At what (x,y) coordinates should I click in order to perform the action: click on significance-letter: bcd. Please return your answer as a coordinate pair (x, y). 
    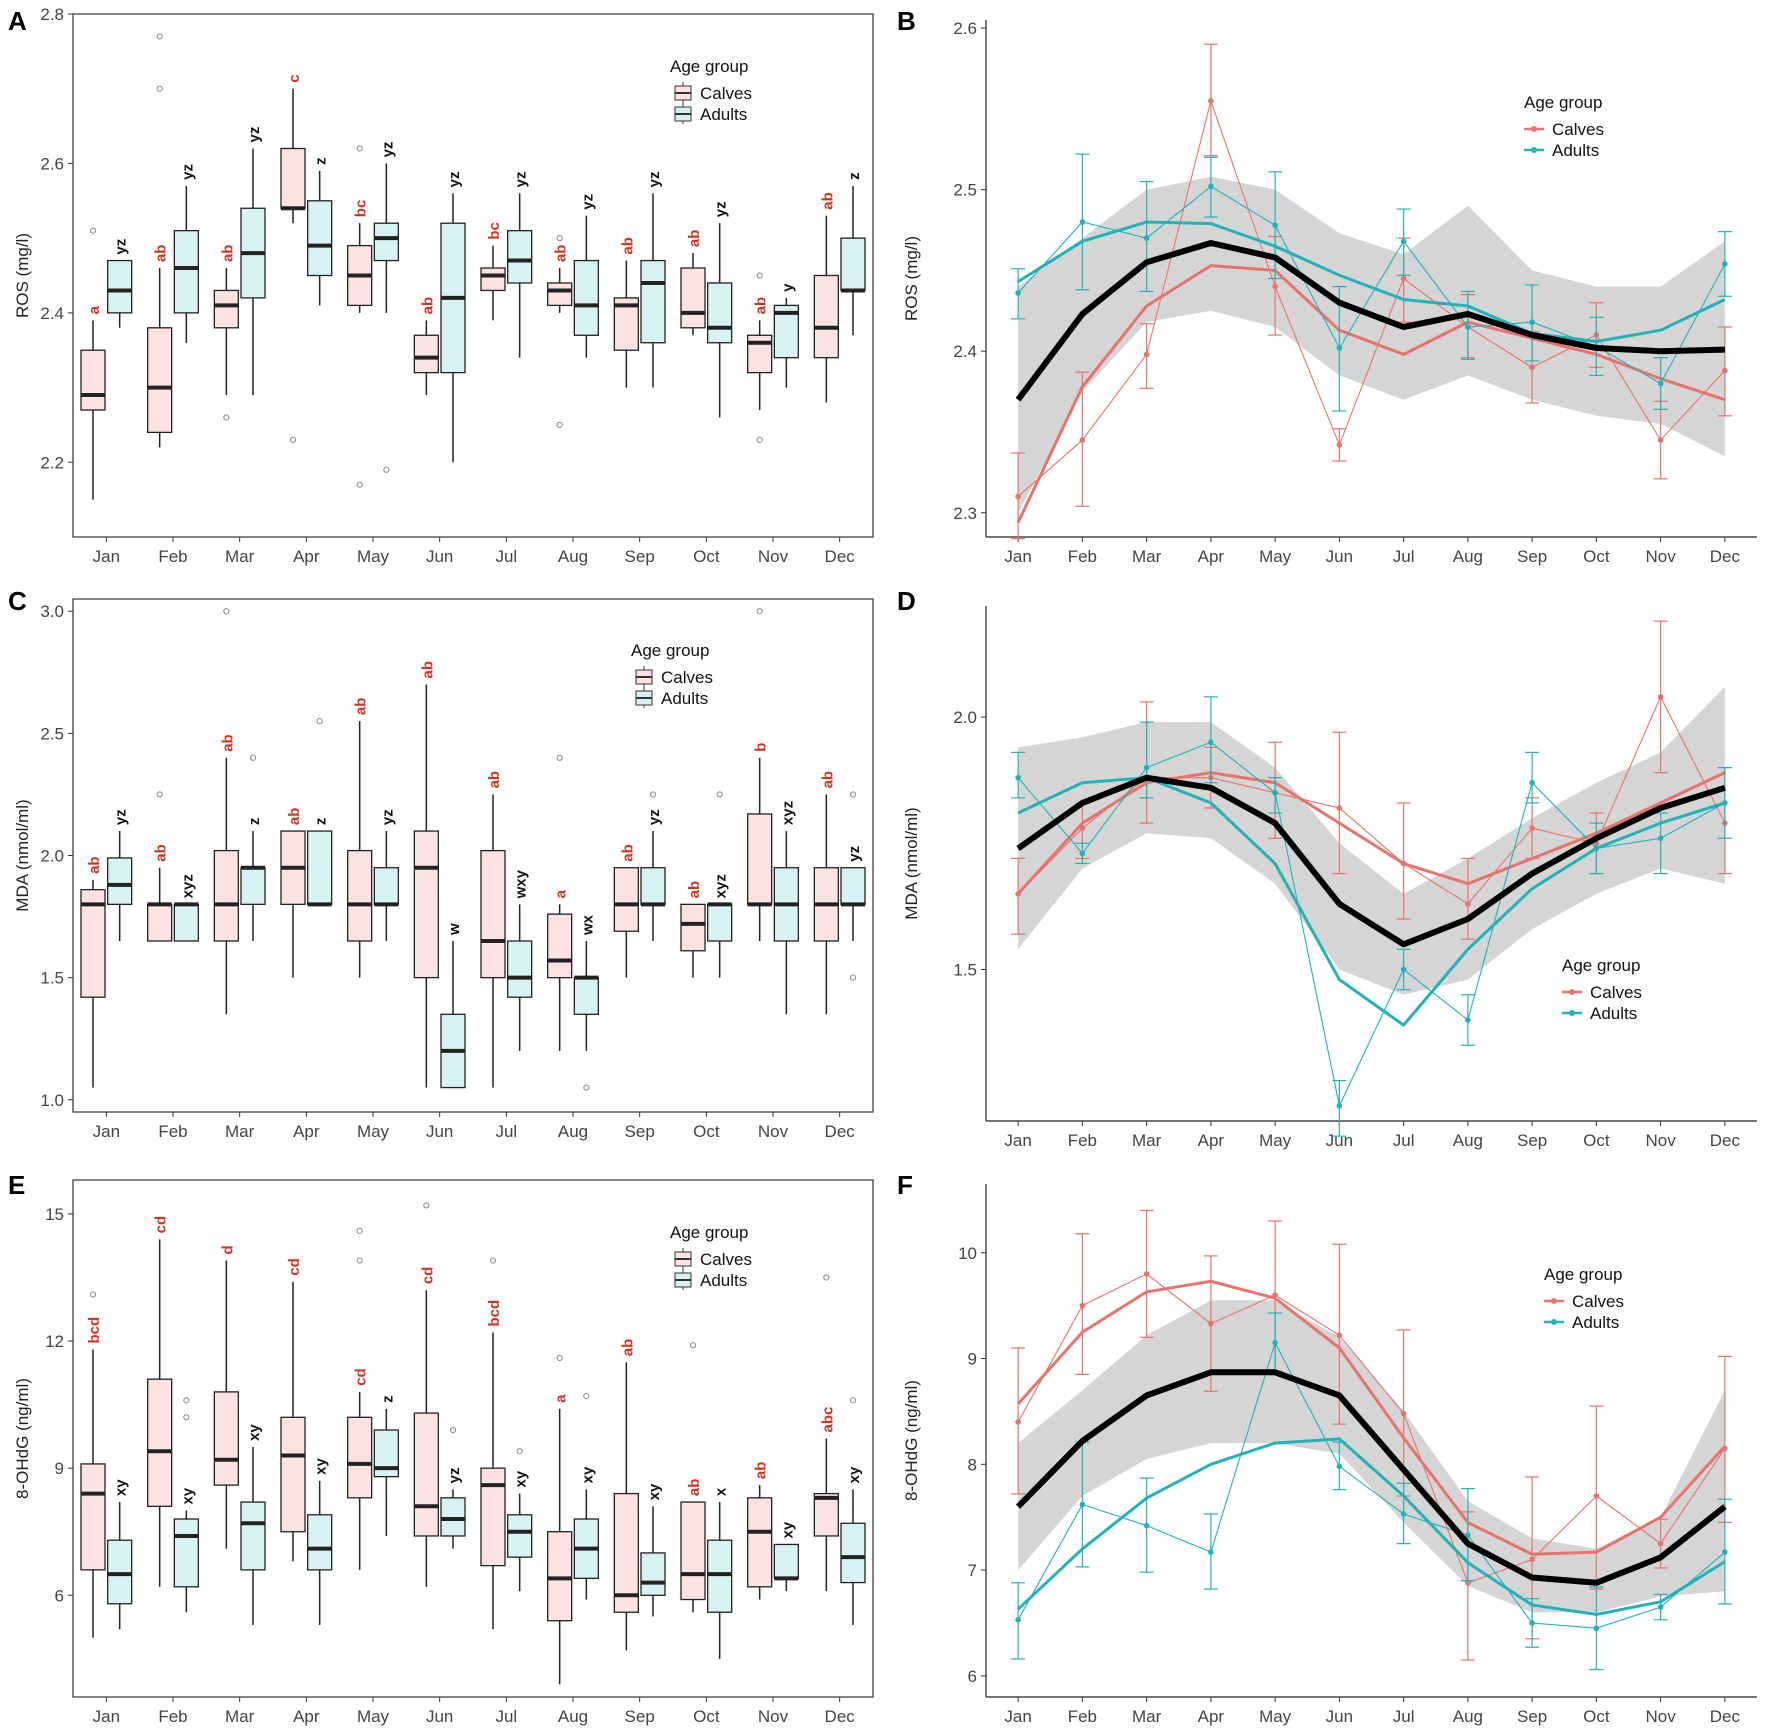
    Looking at the image, I should click on (494, 1313).